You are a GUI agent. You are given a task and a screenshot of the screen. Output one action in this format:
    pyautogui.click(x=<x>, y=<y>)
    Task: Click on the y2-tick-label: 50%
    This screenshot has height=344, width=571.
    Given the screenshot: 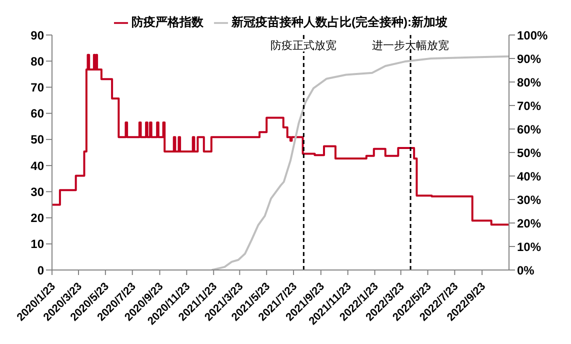 What is the action you would take?
    pyautogui.click(x=529, y=153)
    